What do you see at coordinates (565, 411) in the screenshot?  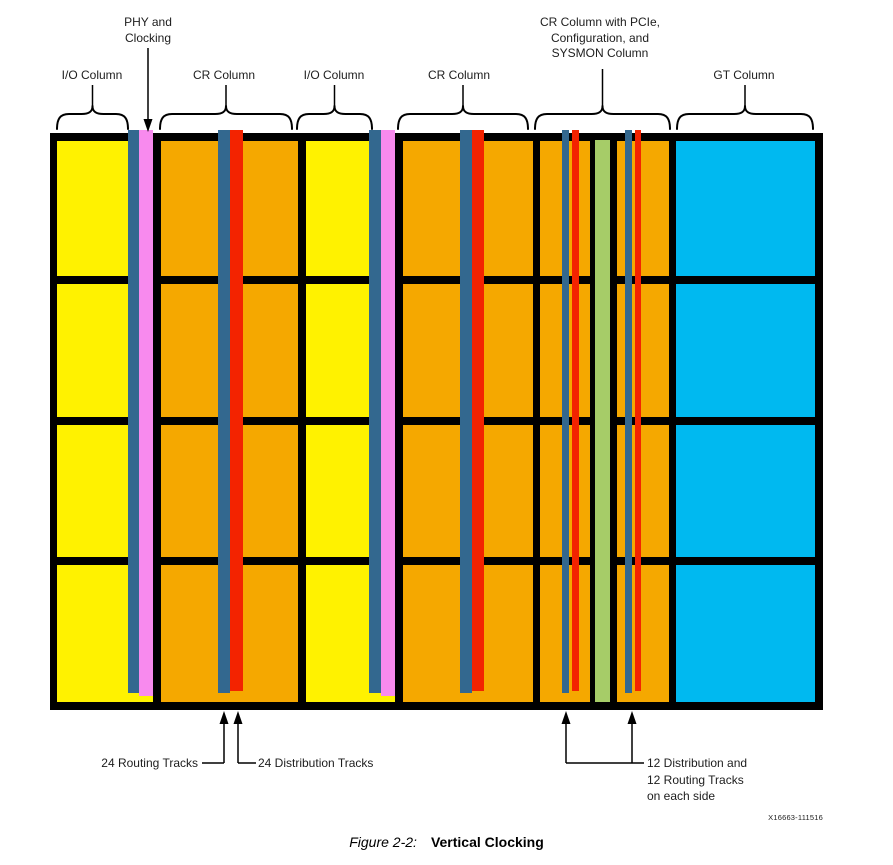 I see `routing-tracks-pcie-left` at bounding box center [565, 411].